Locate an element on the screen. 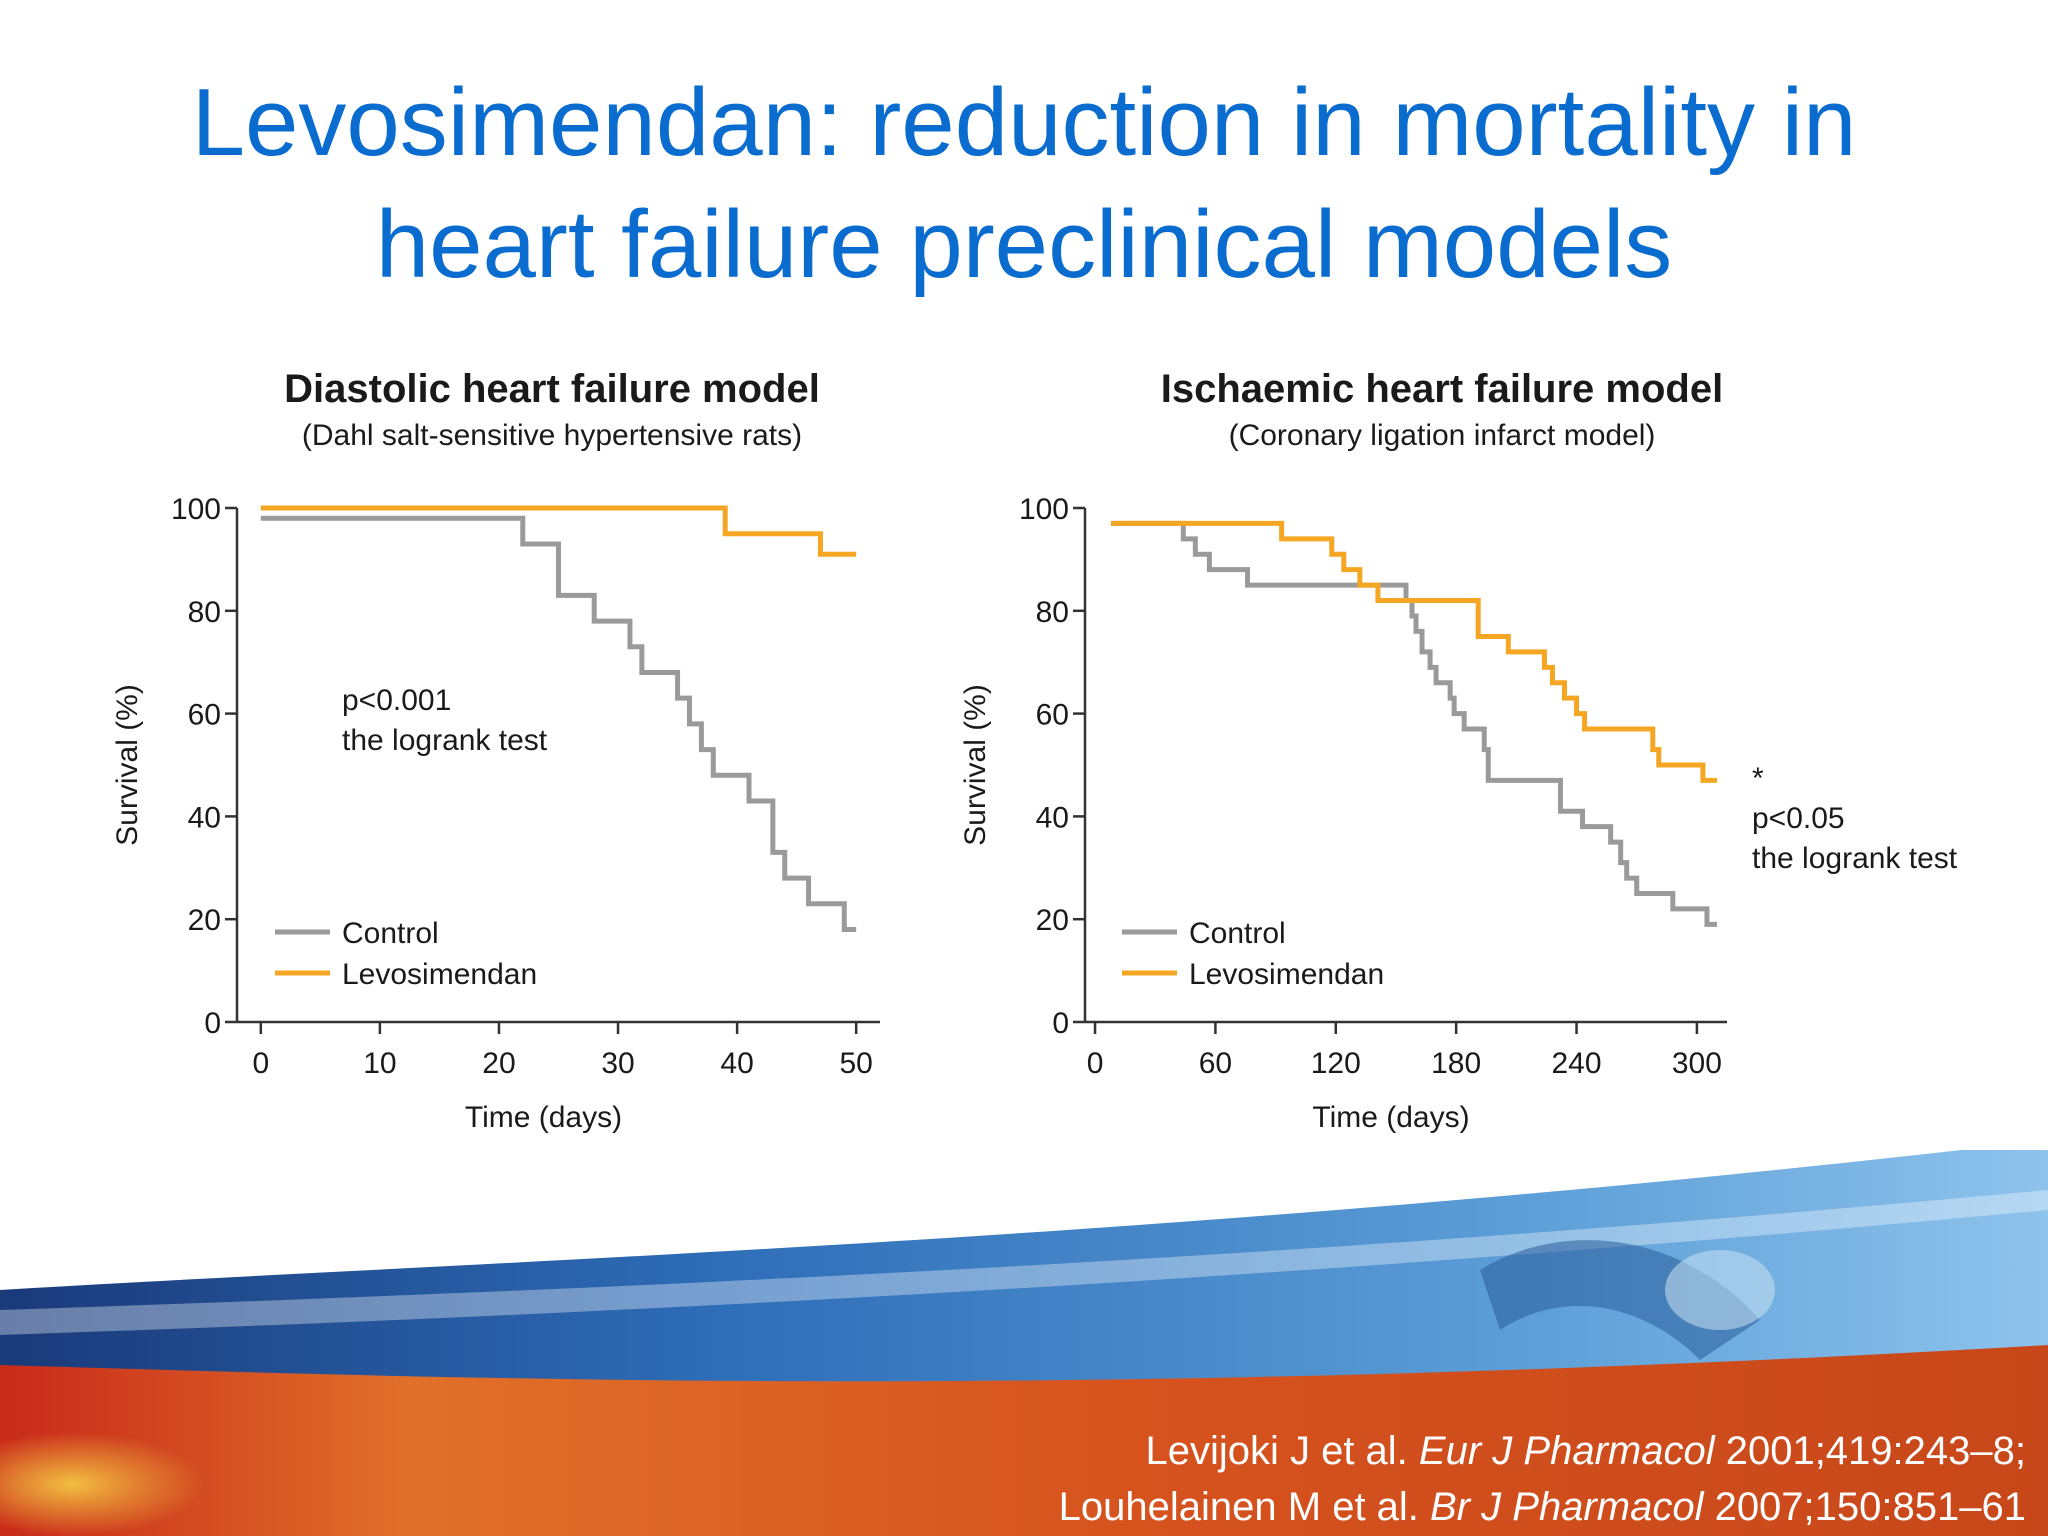 The width and height of the screenshot is (2048, 1536). chart2-legend-label-levosimendan: Levosimendan is located at coordinates (1286, 974).